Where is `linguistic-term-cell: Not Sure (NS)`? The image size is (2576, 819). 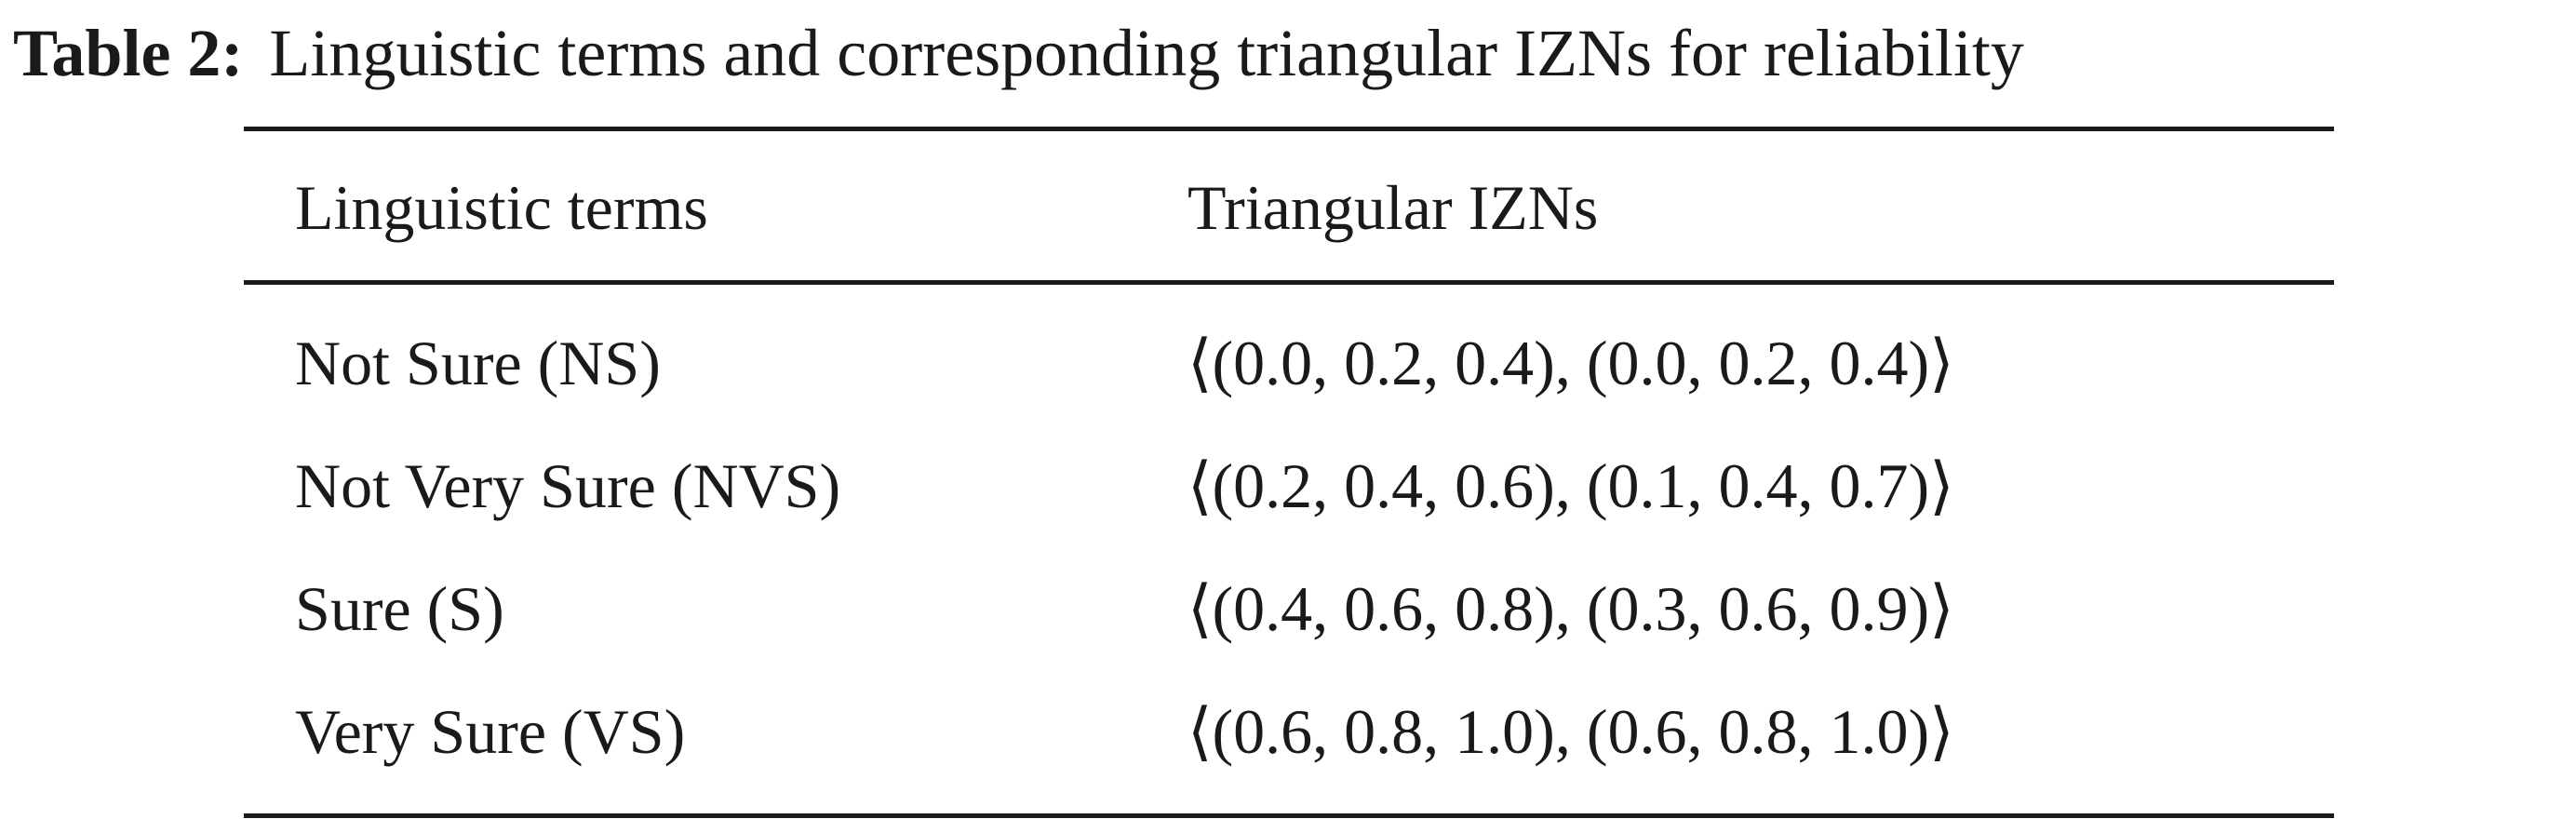
linguistic-term-cell: Not Sure (NS) is located at coordinates (478, 363).